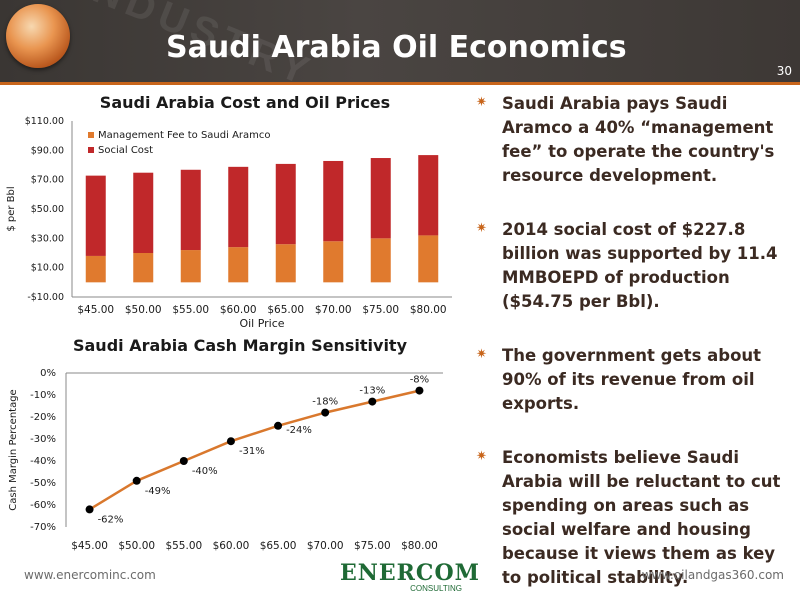  I want to click on y-tick-label: -10%, so click(43, 395).